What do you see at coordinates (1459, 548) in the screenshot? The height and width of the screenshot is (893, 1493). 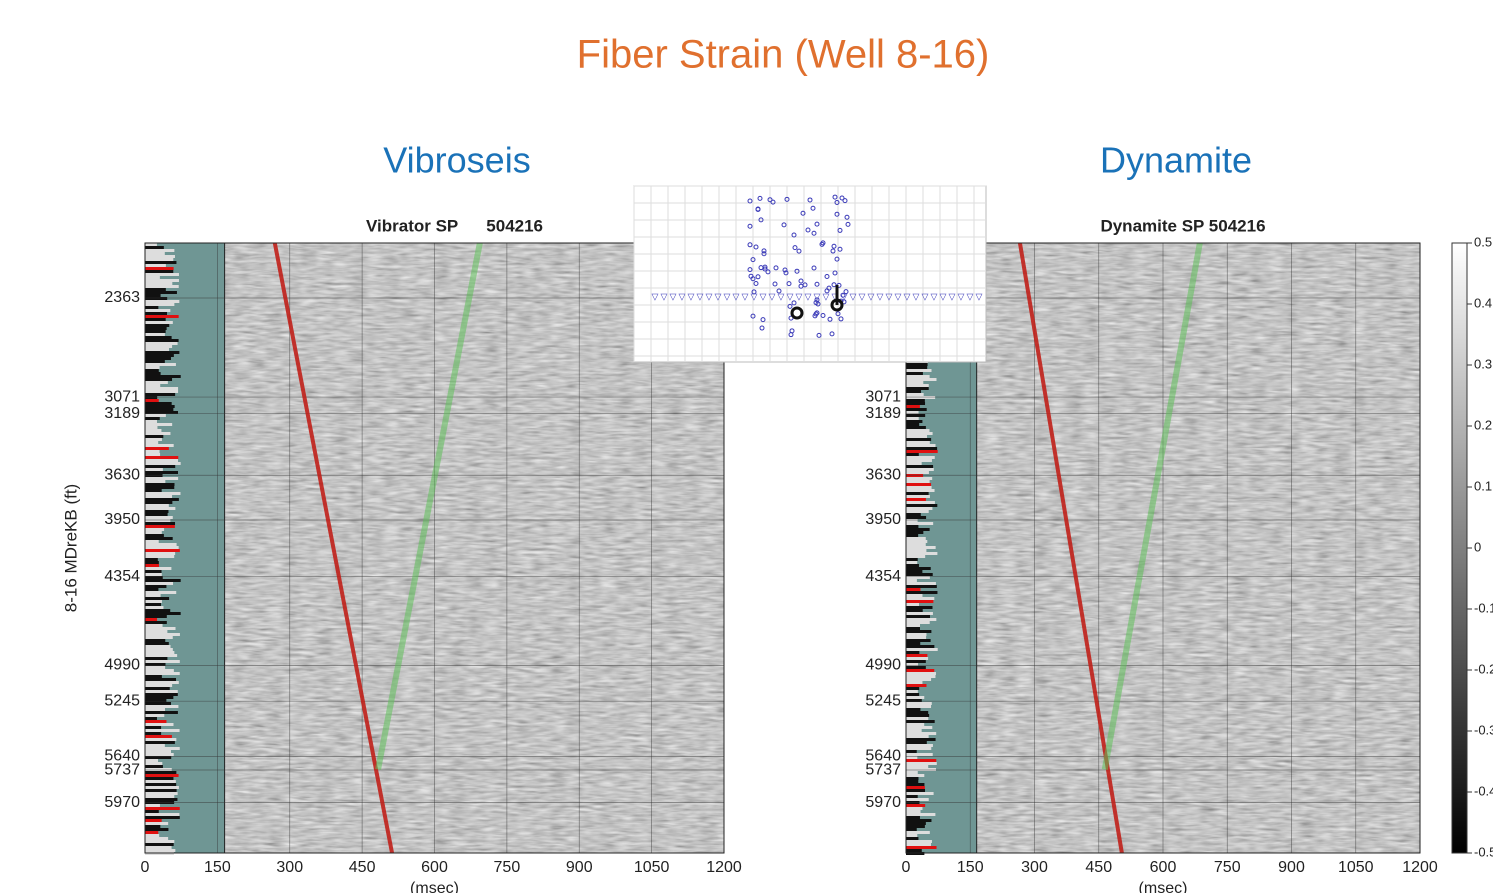 I see `colorbar` at bounding box center [1459, 548].